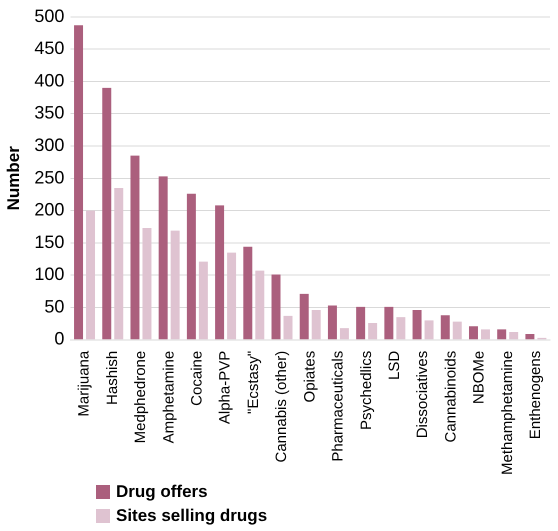  Describe the element at coordinates (49, 242) in the screenshot. I see `y-tick-label: 150` at that location.